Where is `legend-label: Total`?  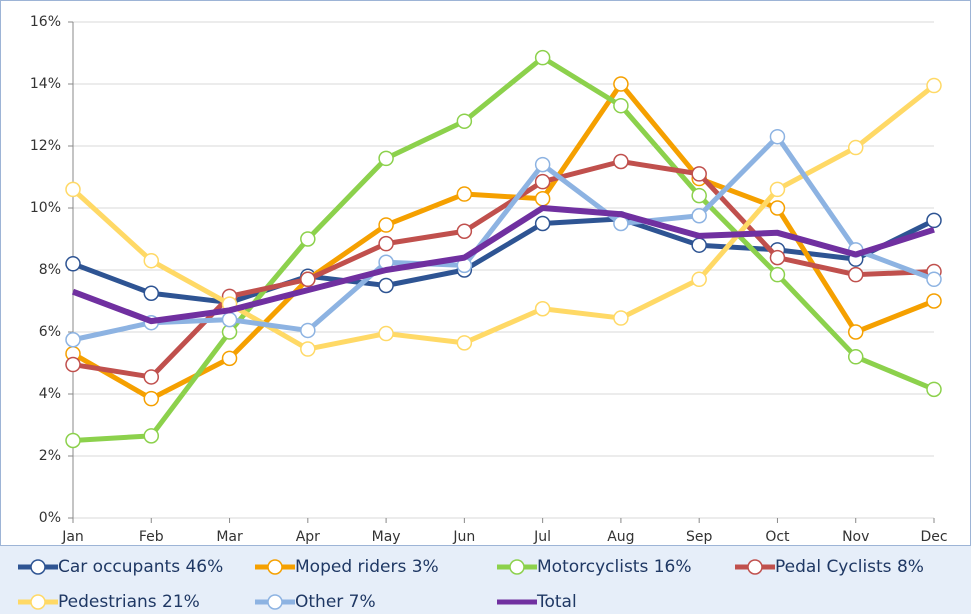
legend-label: Total is located at coordinates (556, 602).